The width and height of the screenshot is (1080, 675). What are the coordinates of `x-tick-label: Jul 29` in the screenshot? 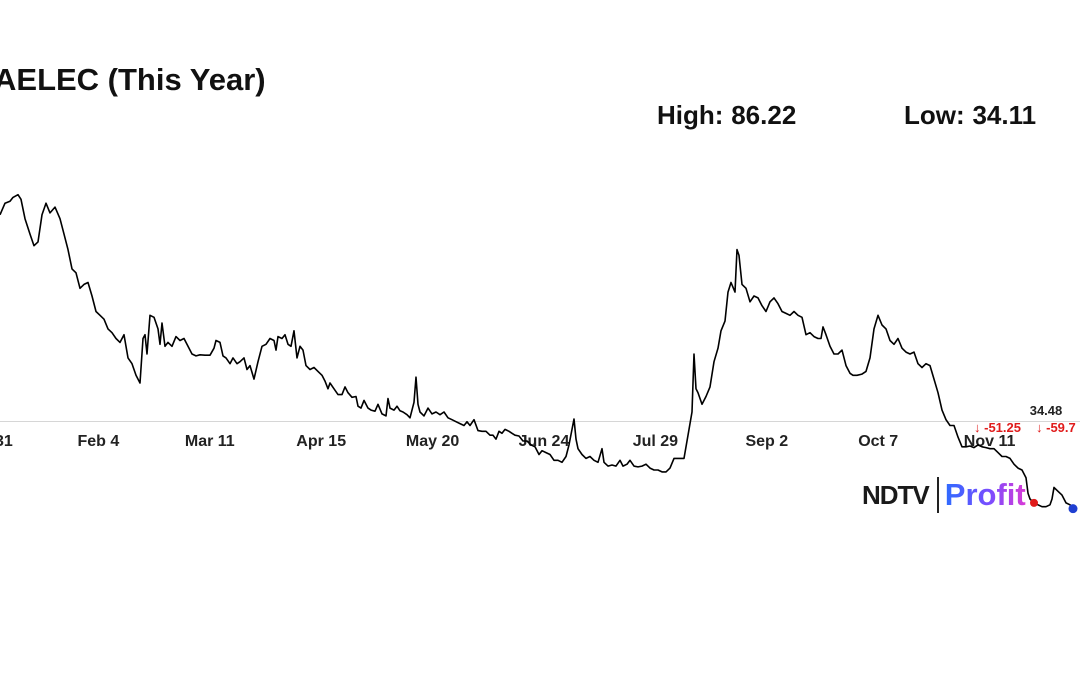 It's located at (655, 441).